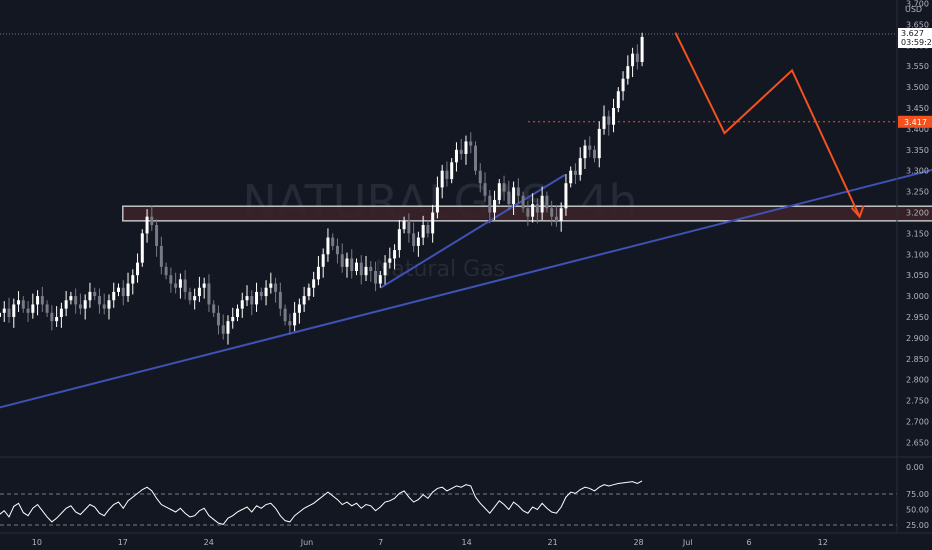 This screenshot has height=550, width=932. I want to click on short-trend-line, so click(473, 231).